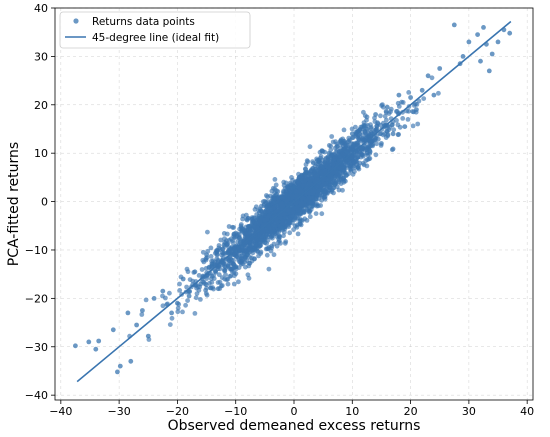  I want to click on y-tick-label: −20, so click(36, 298).